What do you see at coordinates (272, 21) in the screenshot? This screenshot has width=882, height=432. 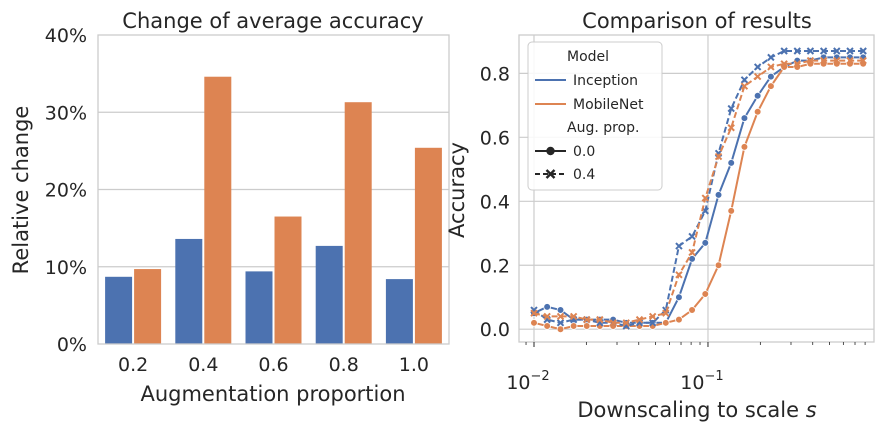 I see `bar-chart-title: Change of average accuracy` at bounding box center [272, 21].